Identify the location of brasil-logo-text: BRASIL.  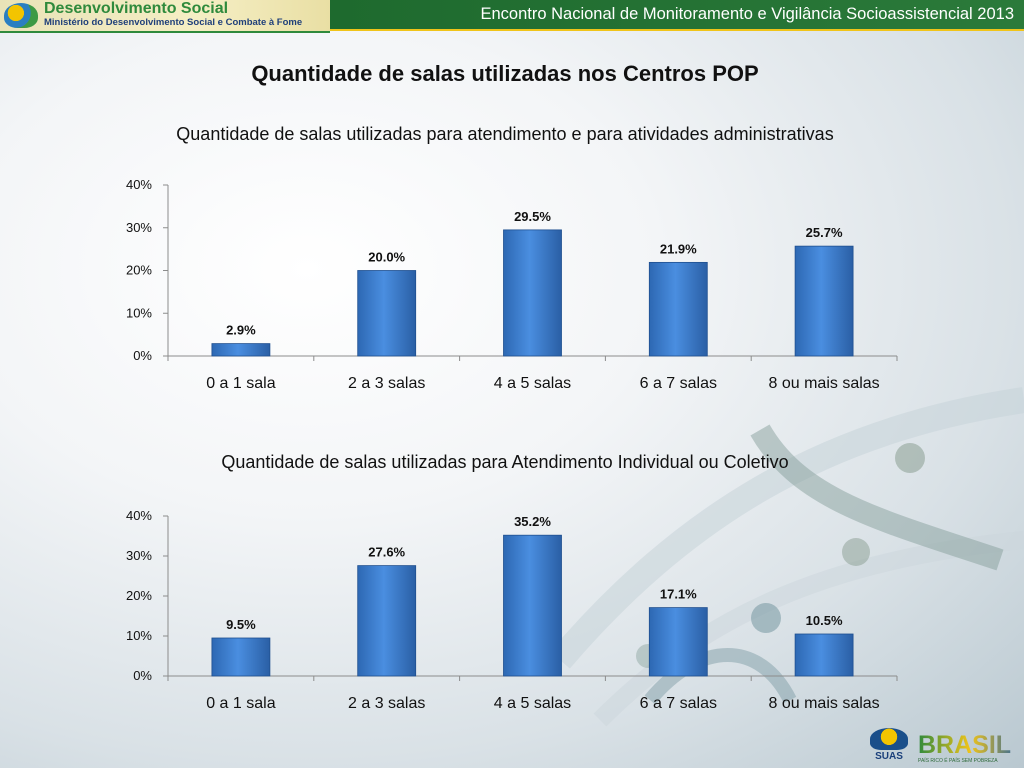
(970, 745).